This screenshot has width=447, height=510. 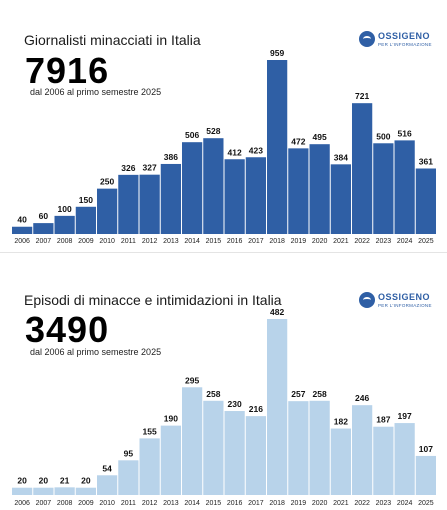 What do you see at coordinates (425, 201) in the screenshot?
I see `bar-2025` at bounding box center [425, 201].